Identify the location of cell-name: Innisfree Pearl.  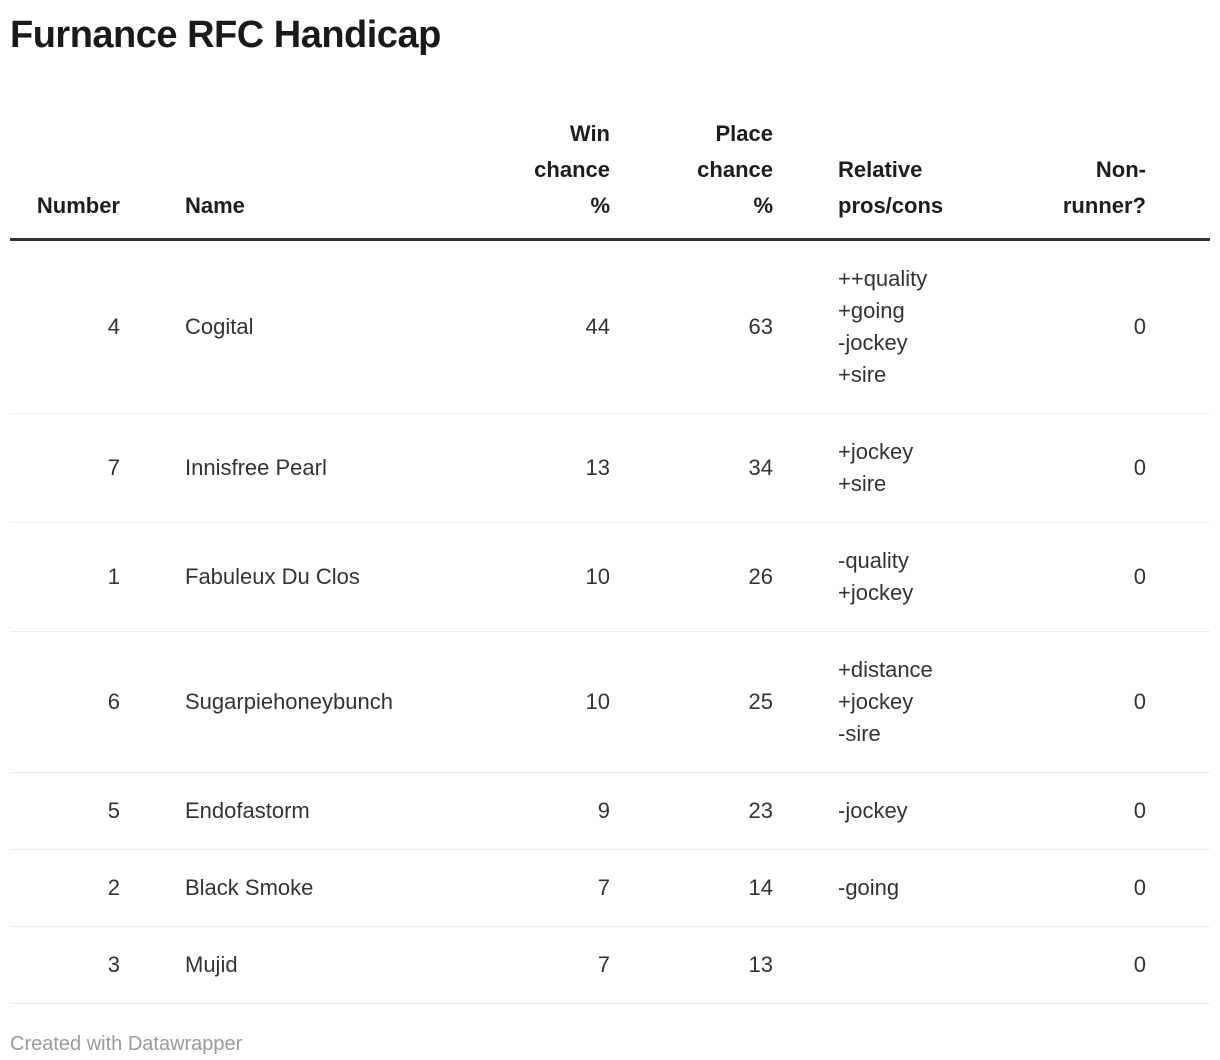
(256, 467).